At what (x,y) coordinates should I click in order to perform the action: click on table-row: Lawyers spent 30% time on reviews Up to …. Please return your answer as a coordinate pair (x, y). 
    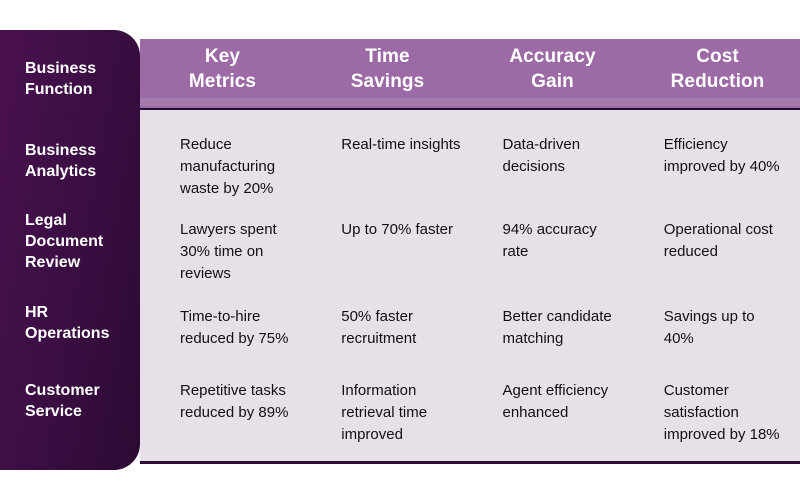
    Looking at the image, I should click on (470, 252).